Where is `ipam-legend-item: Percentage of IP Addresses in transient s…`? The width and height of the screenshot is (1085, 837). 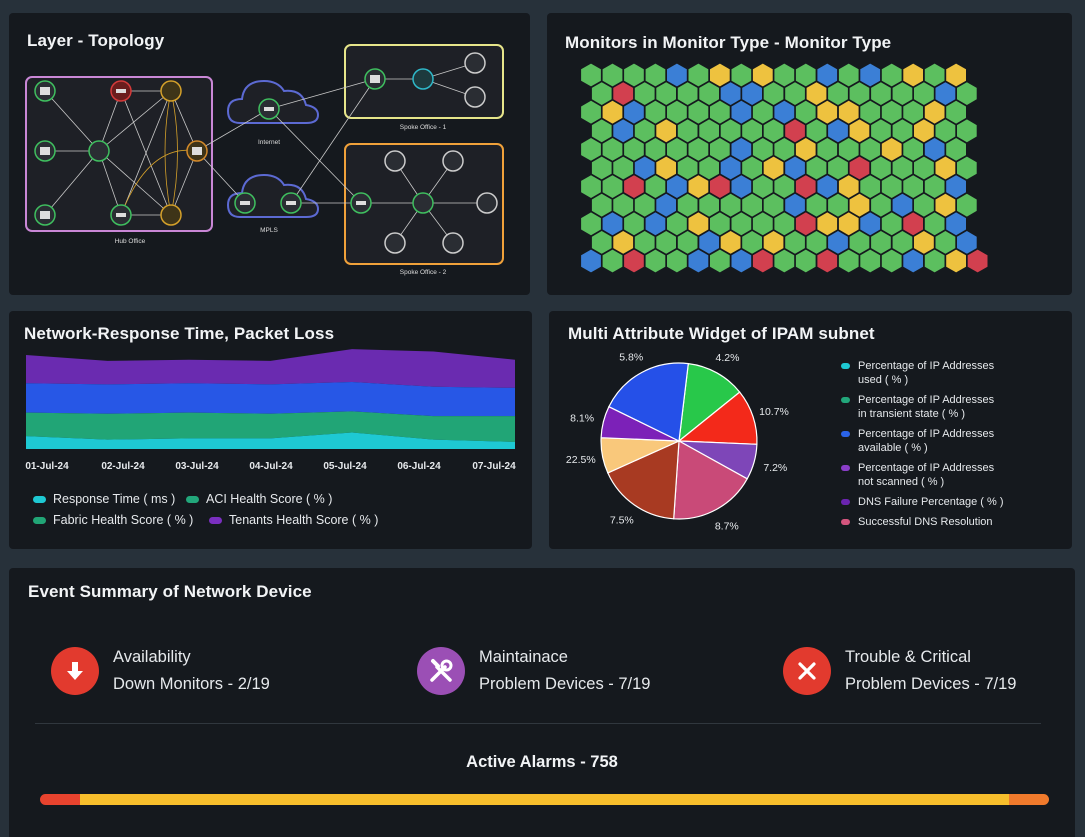
ipam-legend-item: Percentage of IP Addresses in transient s… is located at coordinates (951, 407).